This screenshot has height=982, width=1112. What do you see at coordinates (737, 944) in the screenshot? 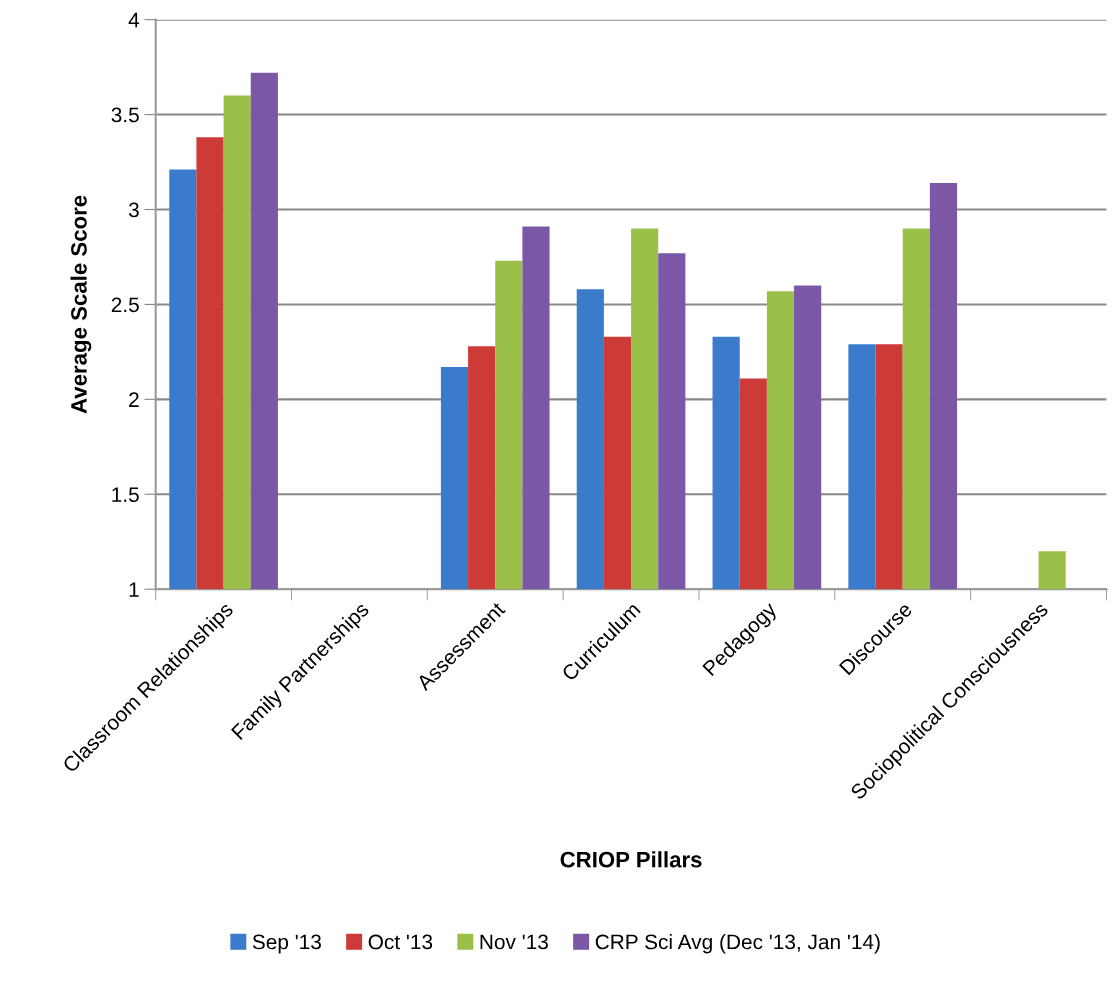
I see `legend-label: CRP Sci Avg (Dec '13, Jan '14)` at bounding box center [737, 944].